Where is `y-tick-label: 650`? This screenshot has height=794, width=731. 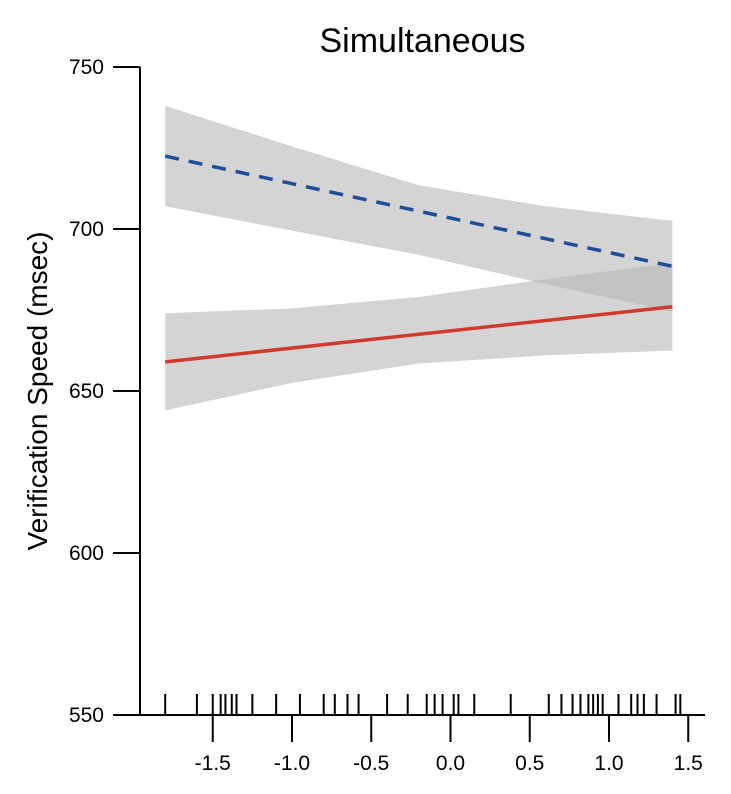
y-tick-label: 650 is located at coordinates (86, 391).